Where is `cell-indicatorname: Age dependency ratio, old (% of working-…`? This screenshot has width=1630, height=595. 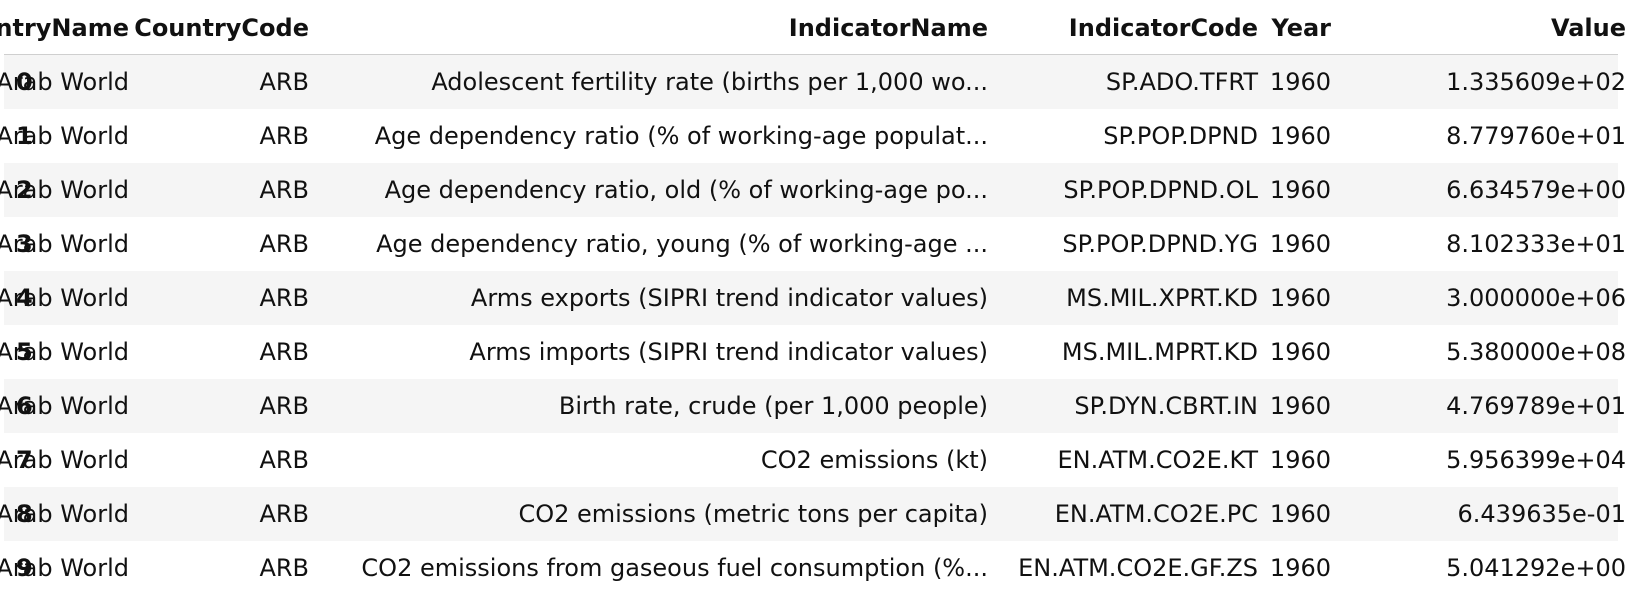
cell-indicatorname: Age dependency ratio, old (% of working-… is located at coordinates (686, 190).